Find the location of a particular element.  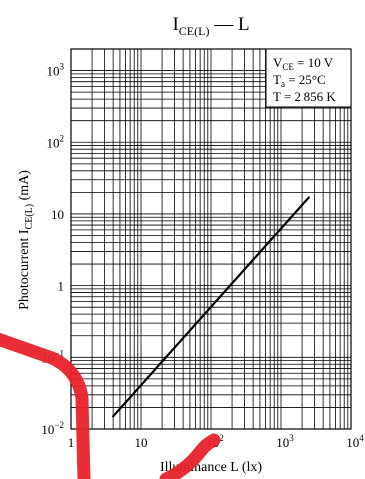

condition-text: VCE = 10 V is located at coordinates (303, 63).